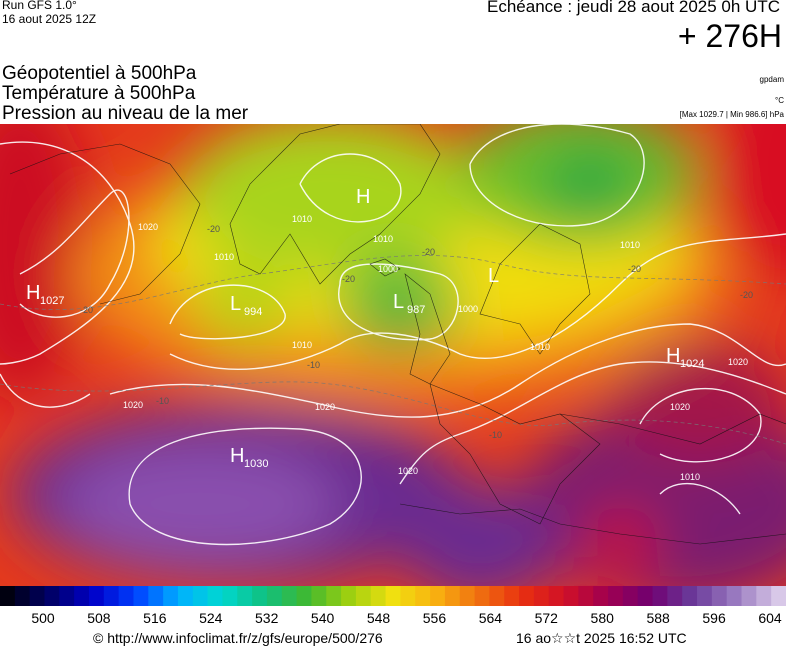 The width and height of the screenshot is (786, 648). I want to click on colorbar-tick: 524, so click(211, 618).